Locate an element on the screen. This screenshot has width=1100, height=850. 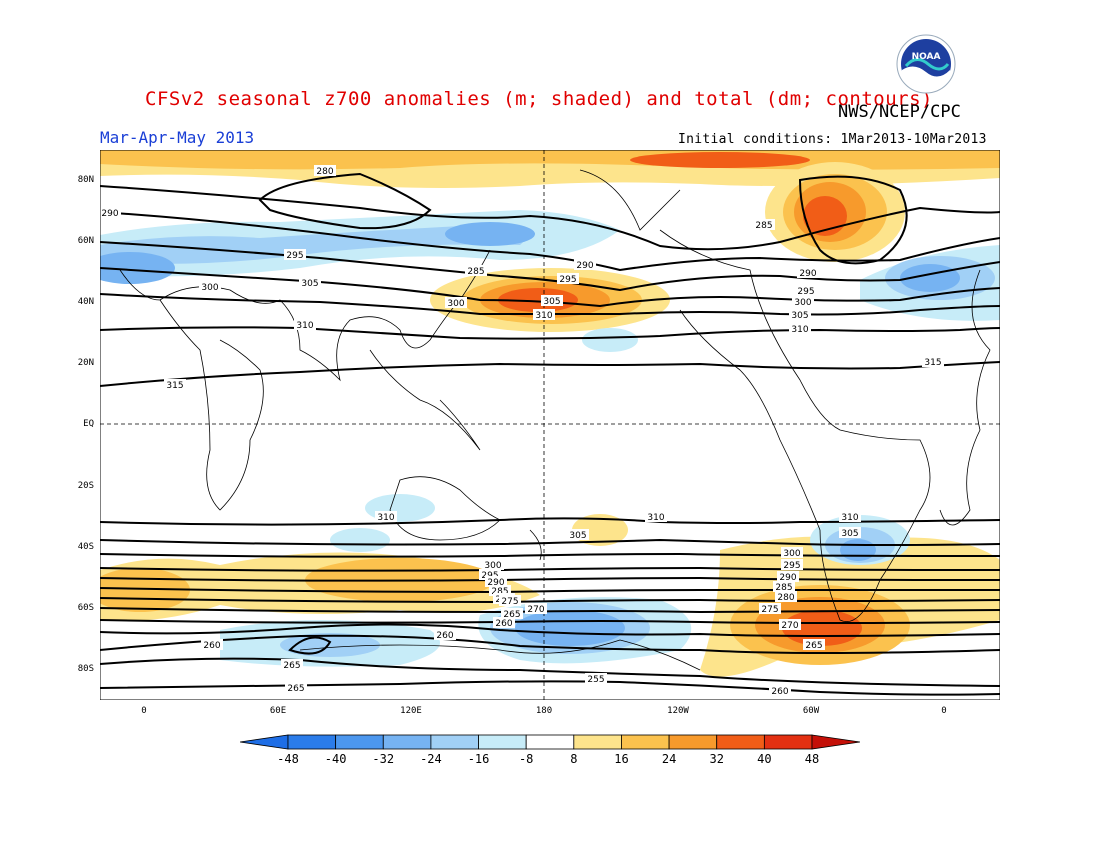
contour-label: 260 is located at coordinates (445, 635).